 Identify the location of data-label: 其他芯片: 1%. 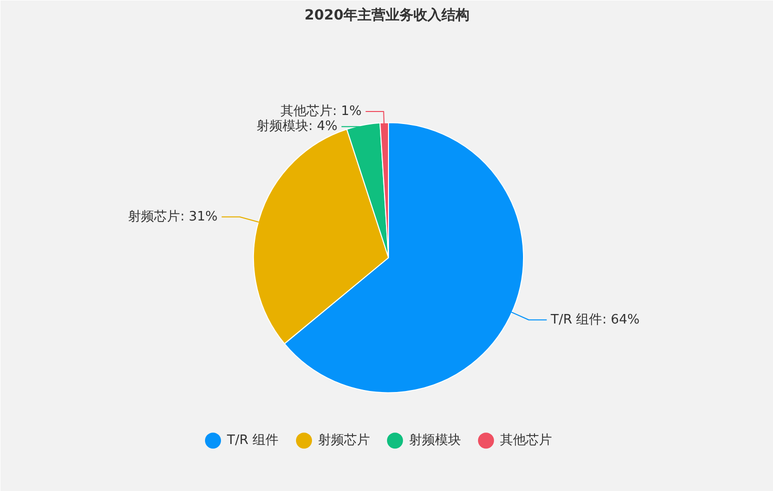
(321, 112).